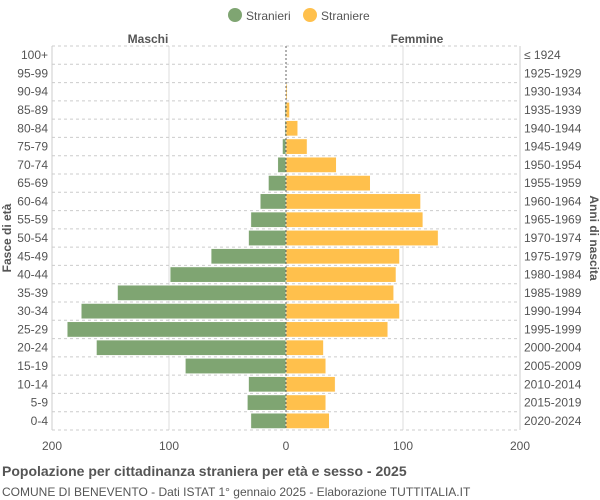 The image size is (600, 500). I want to click on legend-marker-straniere, so click(310, 15).